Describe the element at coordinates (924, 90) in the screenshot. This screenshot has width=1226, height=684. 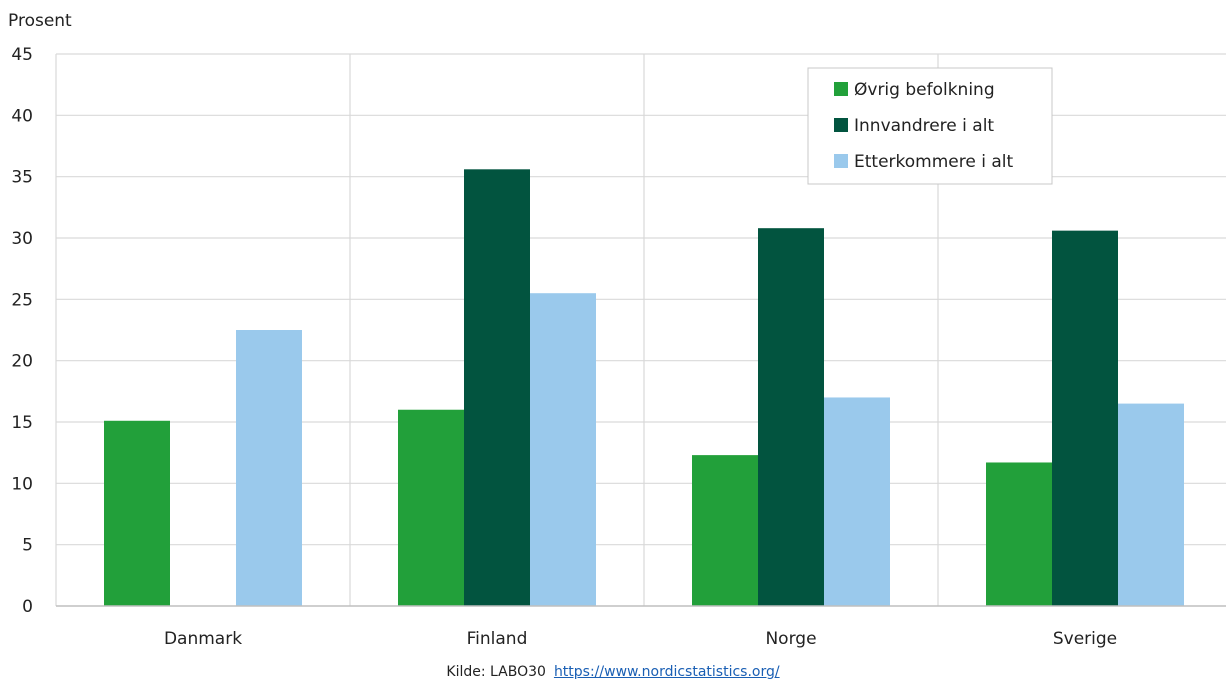
I see `legend-label: Øvrig befolkning` at that location.